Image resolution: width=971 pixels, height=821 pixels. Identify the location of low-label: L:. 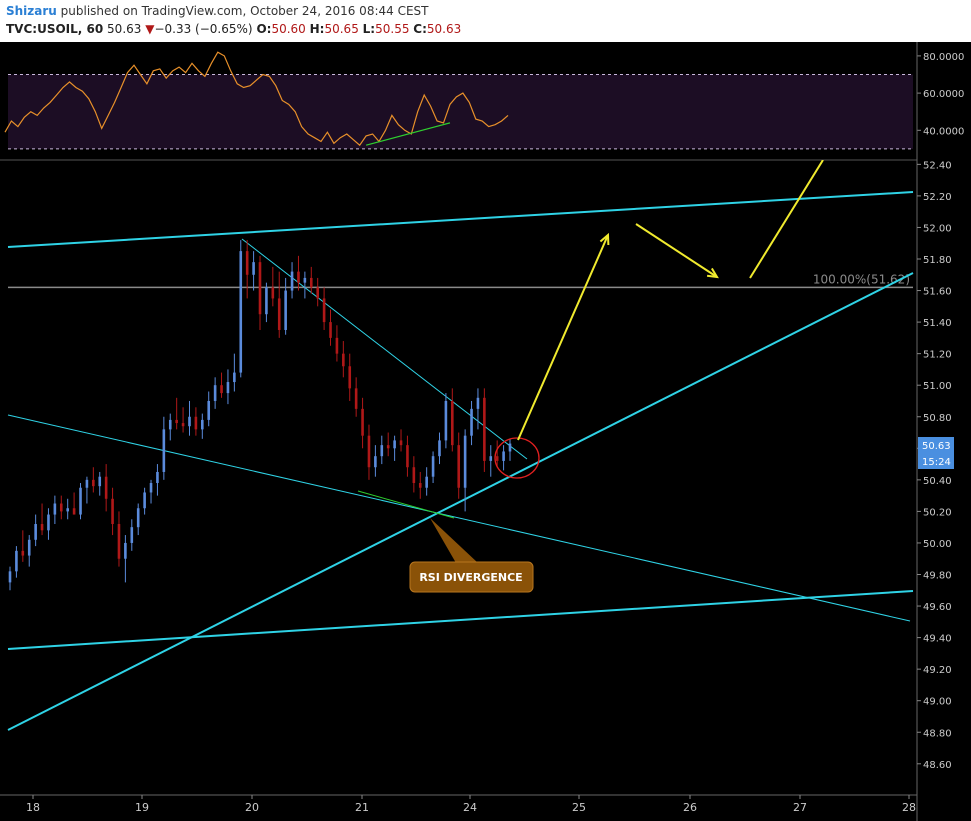
(369, 29).